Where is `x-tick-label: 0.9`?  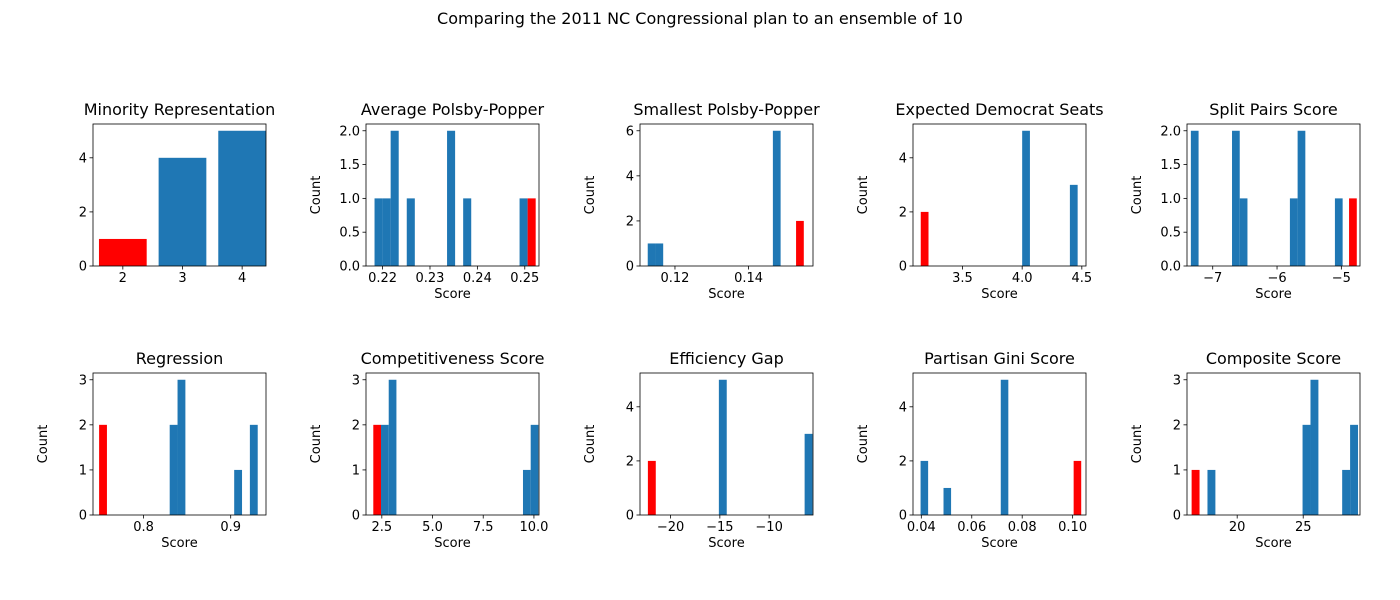 x-tick-label: 0.9 is located at coordinates (230, 527).